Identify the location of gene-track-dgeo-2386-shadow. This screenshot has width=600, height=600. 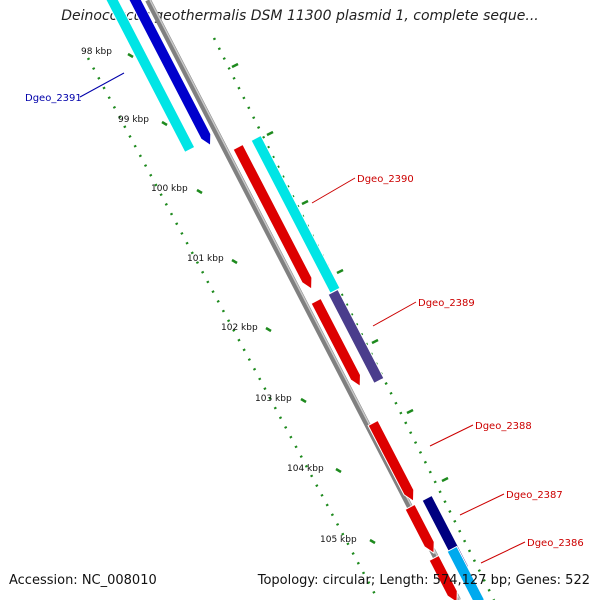
(466, 572).